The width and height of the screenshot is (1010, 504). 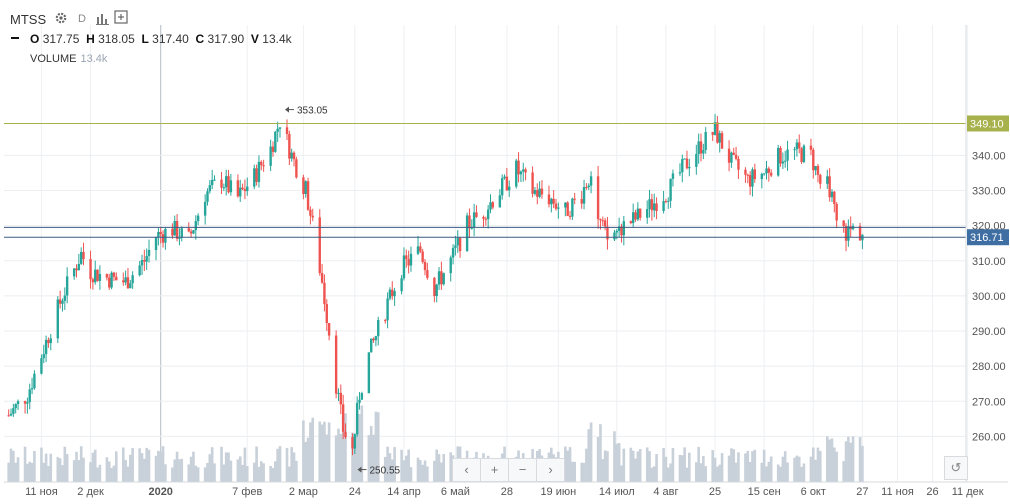 What do you see at coordinates (121, 19) in the screenshot?
I see `plus-box-icon` at bounding box center [121, 19].